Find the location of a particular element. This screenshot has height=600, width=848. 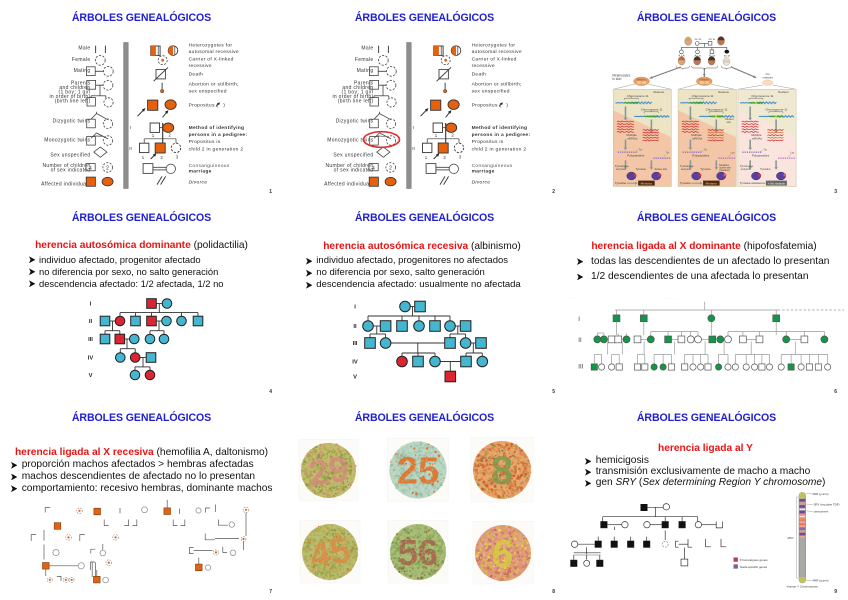

svg-text: (inactive) is located at coordinates (724, 170).